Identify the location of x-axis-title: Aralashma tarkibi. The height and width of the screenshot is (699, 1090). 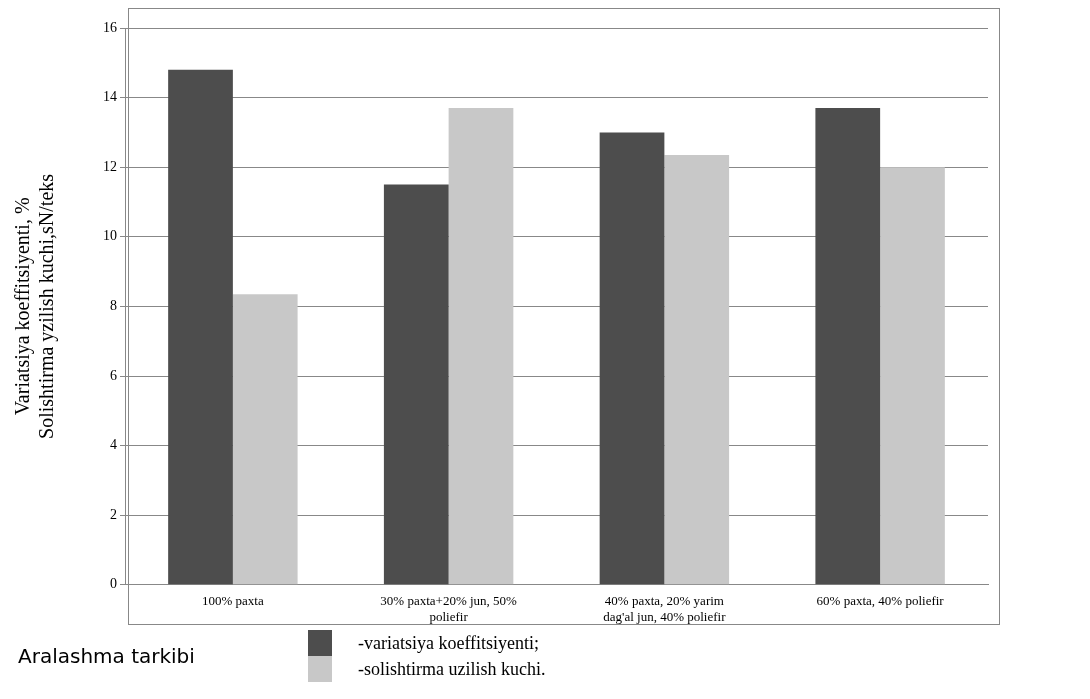
(106, 656).